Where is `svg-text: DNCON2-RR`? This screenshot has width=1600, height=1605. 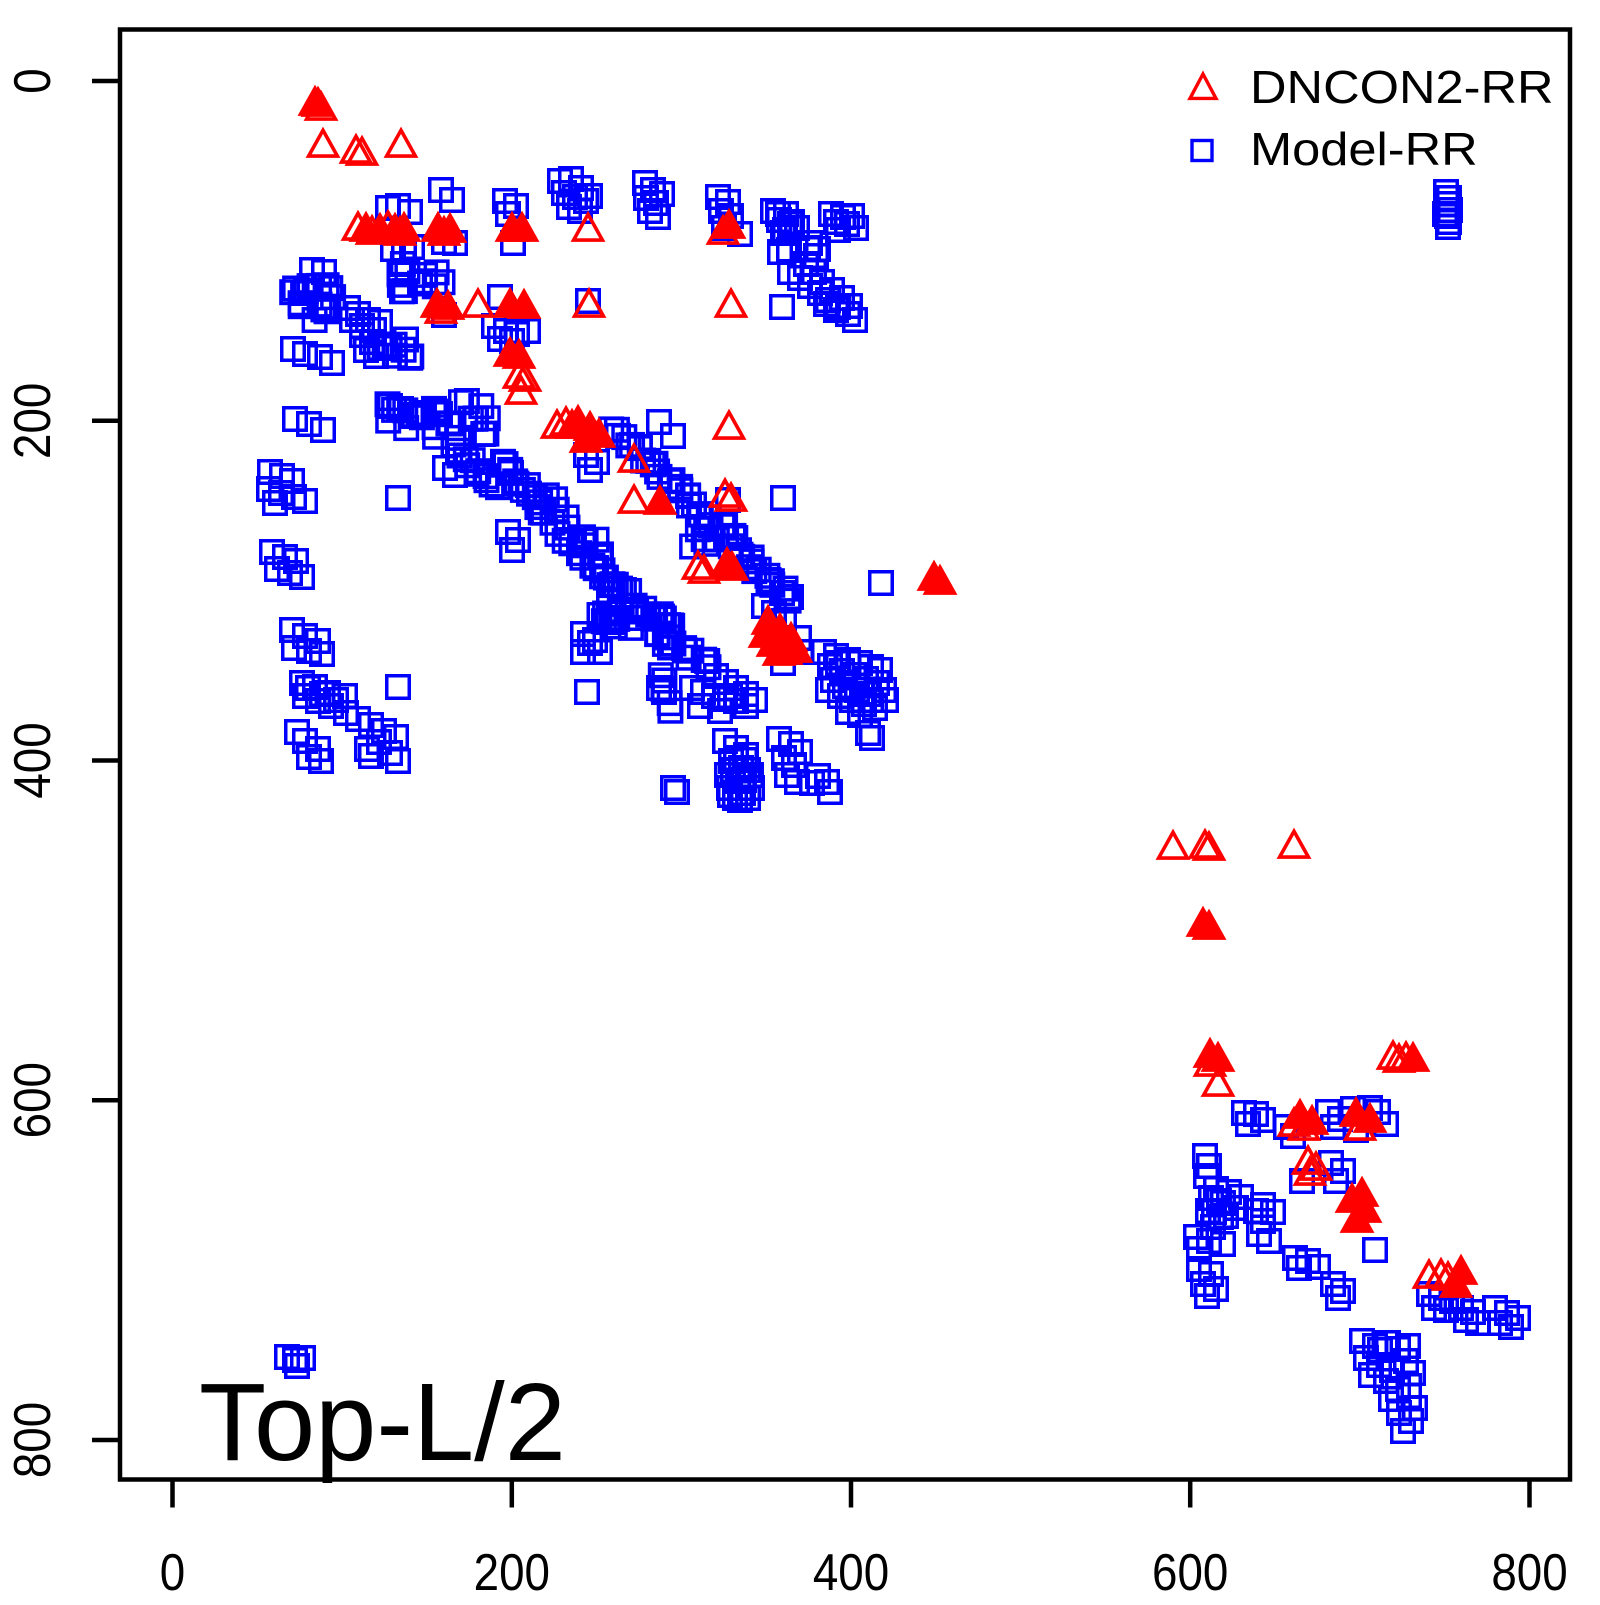
svg-text: DNCON2-RR is located at coordinates (1402, 87).